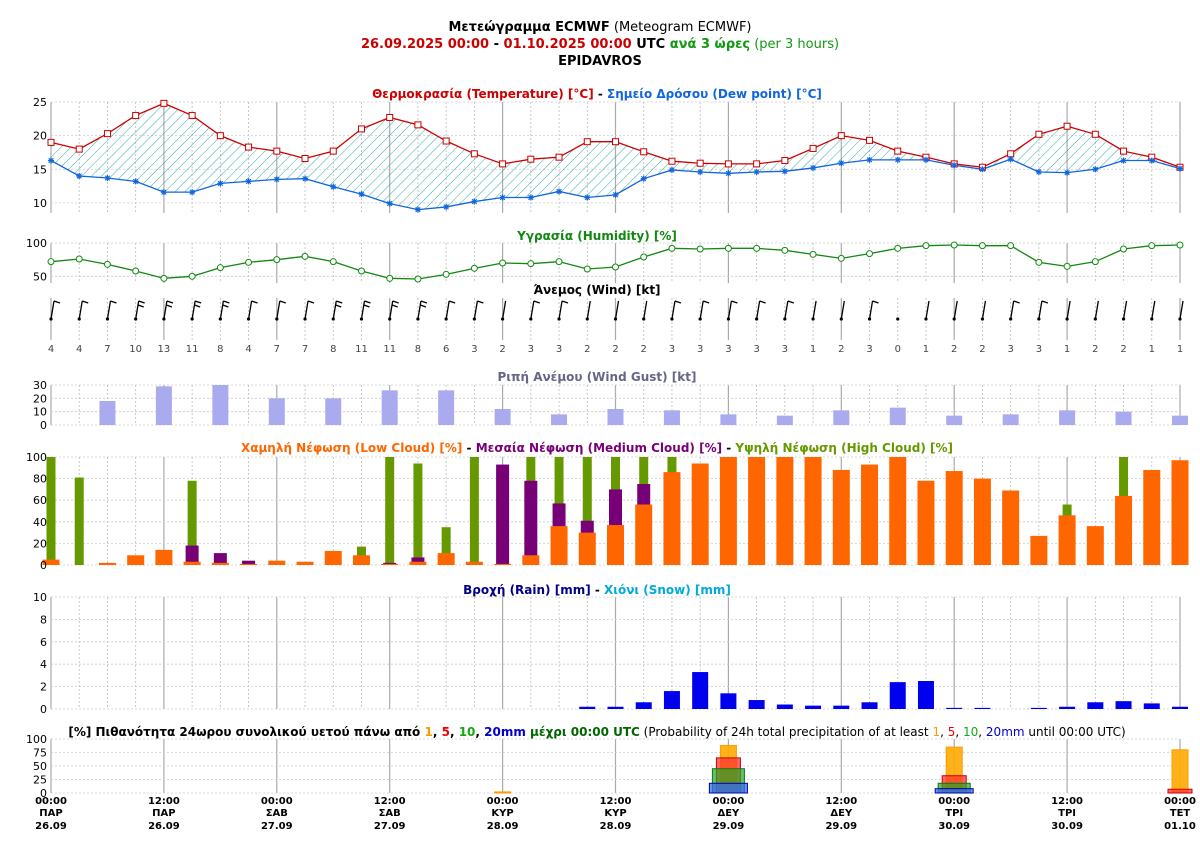 The width and height of the screenshot is (1200, 851). I want to click on header-title-sub: (Meteogram ECMWF), so click(681, 27).